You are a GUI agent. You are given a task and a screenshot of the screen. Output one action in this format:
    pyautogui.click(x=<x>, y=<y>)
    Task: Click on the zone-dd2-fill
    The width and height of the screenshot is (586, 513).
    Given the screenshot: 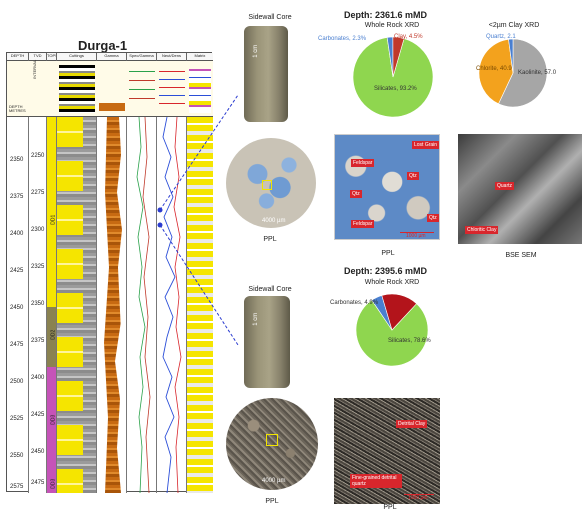 What is the action you would take?
    pyautogui.click(x=51, y=337)
    